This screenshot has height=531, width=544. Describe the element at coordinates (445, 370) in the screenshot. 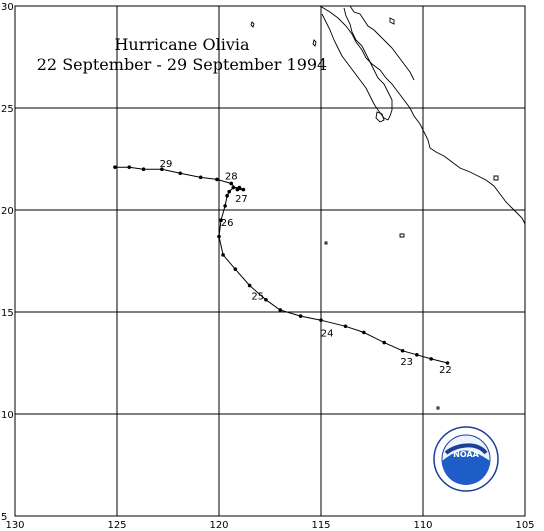

I see `day-label-22: 22` at that location.